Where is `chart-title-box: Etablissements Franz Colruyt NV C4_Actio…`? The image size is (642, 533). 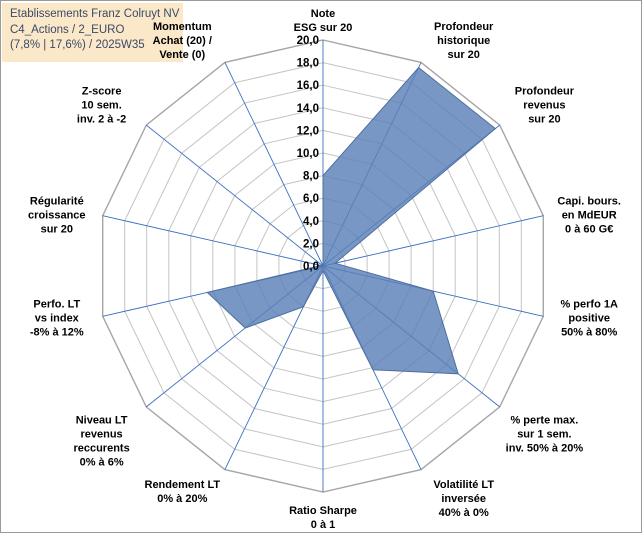 chart-title-box: Etablissements Franz Colruyt NV C4_Actio… is located at coordinates (92, 32).